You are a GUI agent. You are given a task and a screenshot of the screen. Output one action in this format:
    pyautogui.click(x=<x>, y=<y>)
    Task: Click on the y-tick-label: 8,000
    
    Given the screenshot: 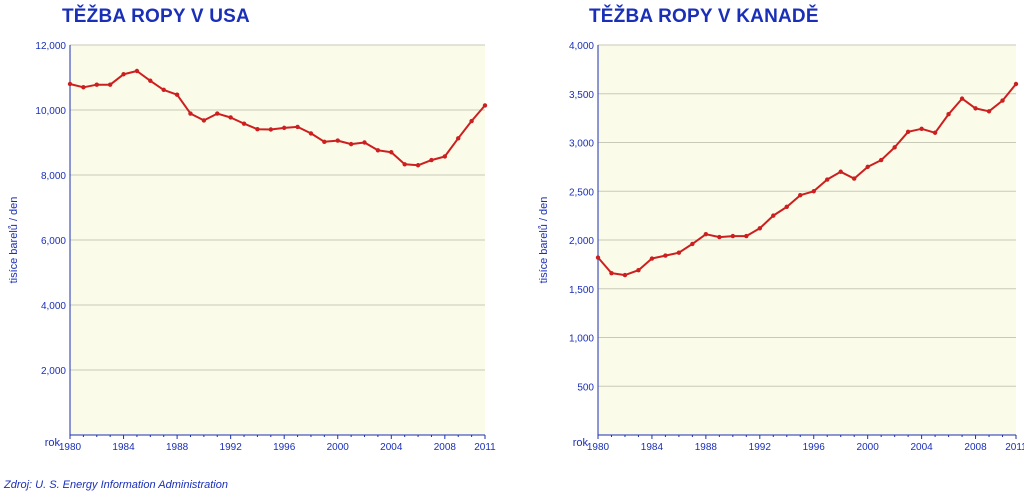 What is the action you would take?
    pyautogui.click(x=53, y=176)
    